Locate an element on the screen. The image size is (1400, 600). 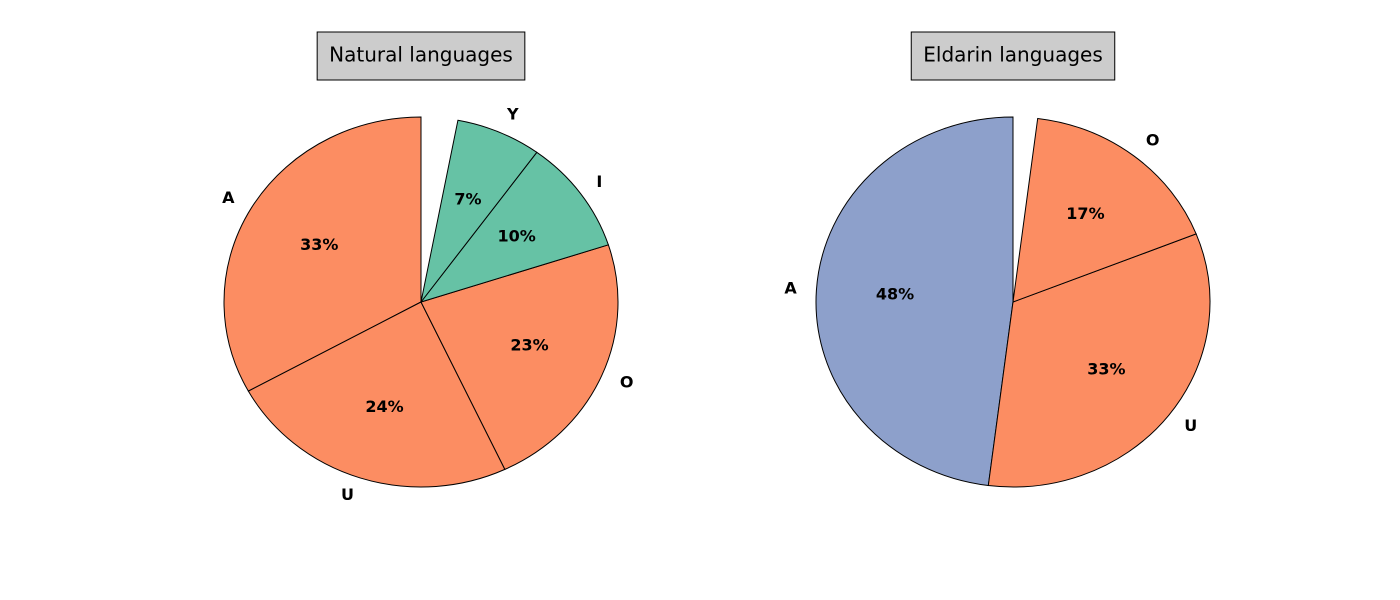
chart-title: Natural languages is located at coordinates (421, 55).